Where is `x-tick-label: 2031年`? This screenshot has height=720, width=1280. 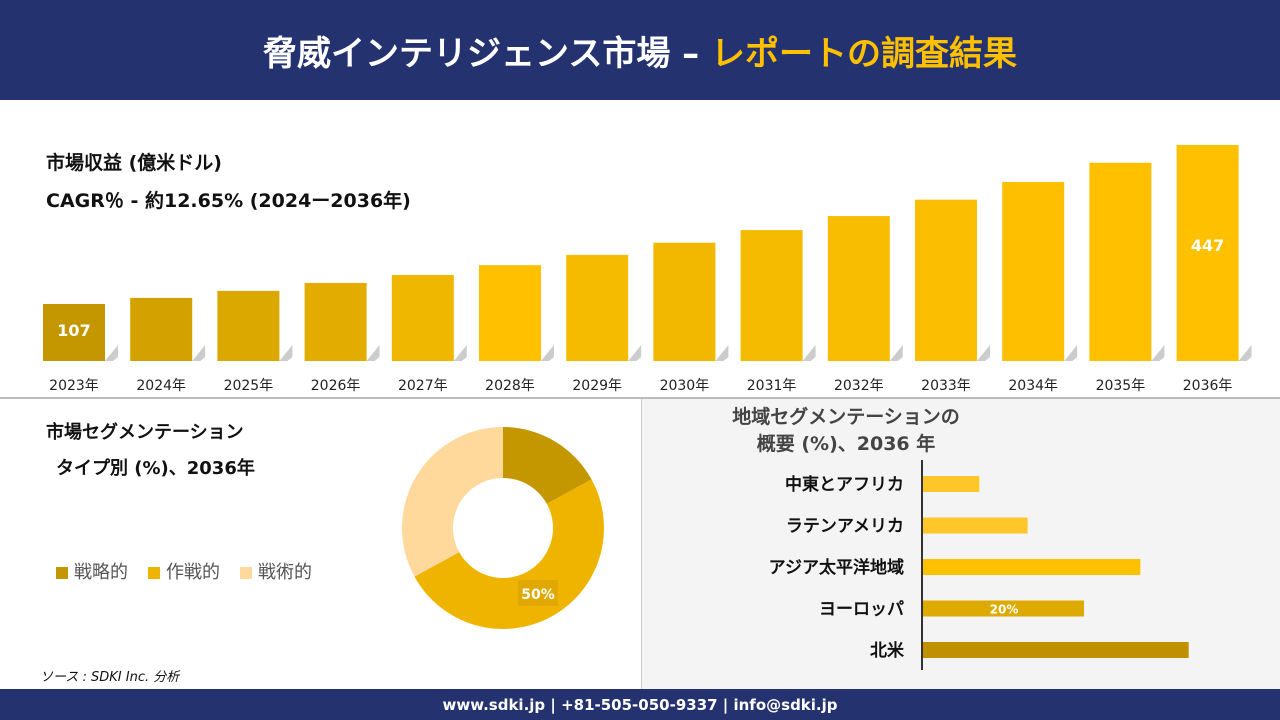 x-tick-label: 2031年 is located at coordinates (772, 386).